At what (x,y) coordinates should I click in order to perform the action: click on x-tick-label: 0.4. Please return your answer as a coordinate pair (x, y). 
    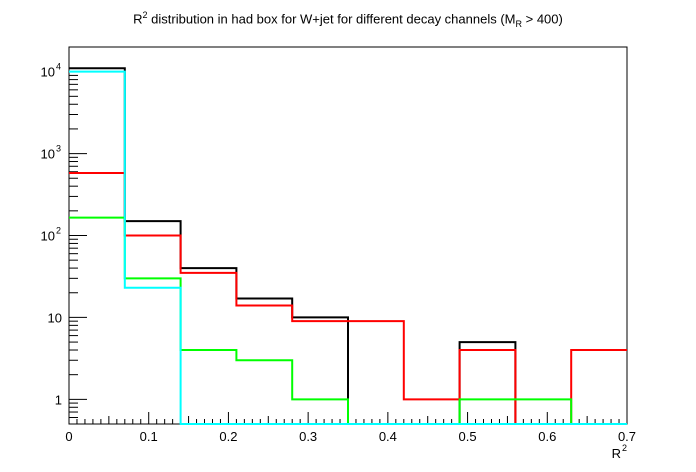
    Looking at the image, I should click on (388, 436).